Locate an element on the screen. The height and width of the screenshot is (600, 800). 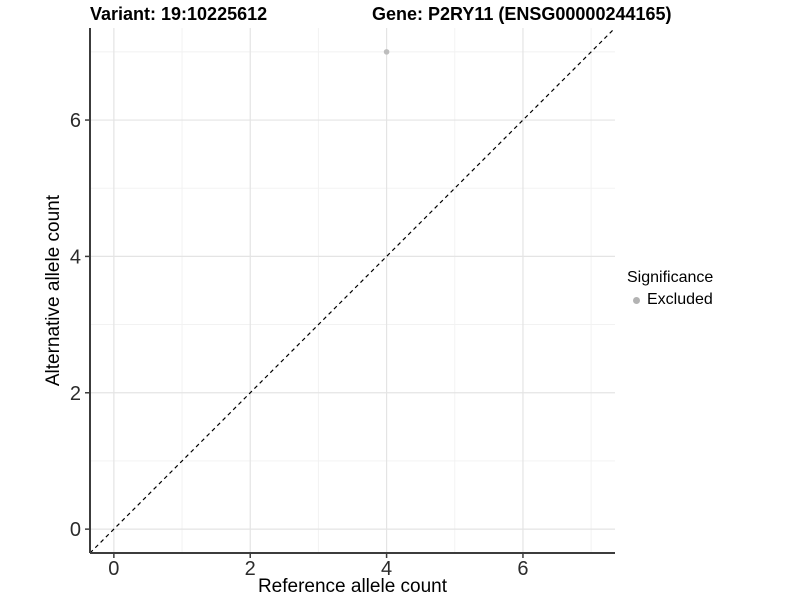
legend-title: Significance is located at coordinates (670, 277).